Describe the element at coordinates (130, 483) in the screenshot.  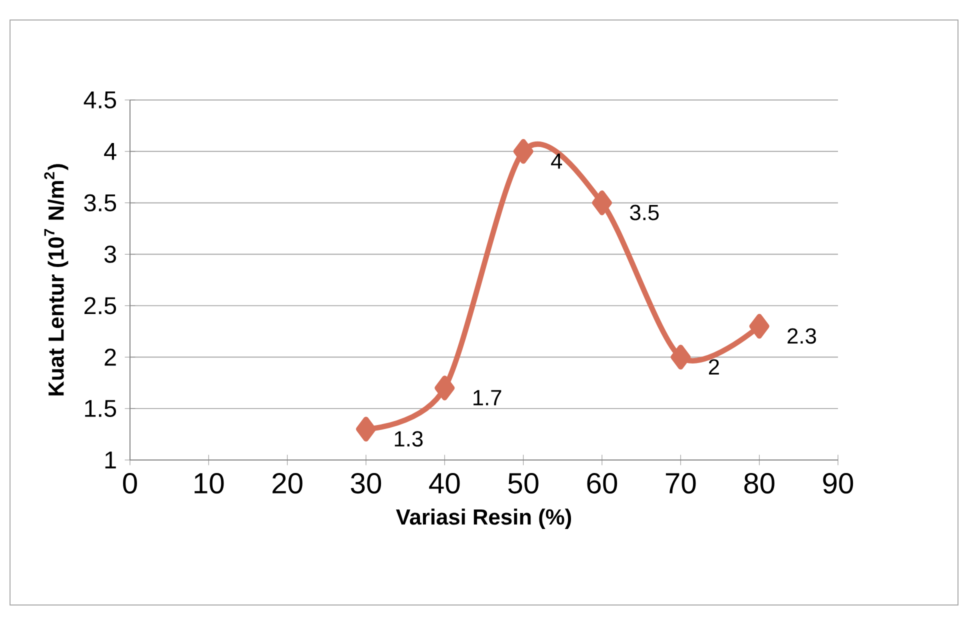
I see `x-tick-label: 0` at that location.